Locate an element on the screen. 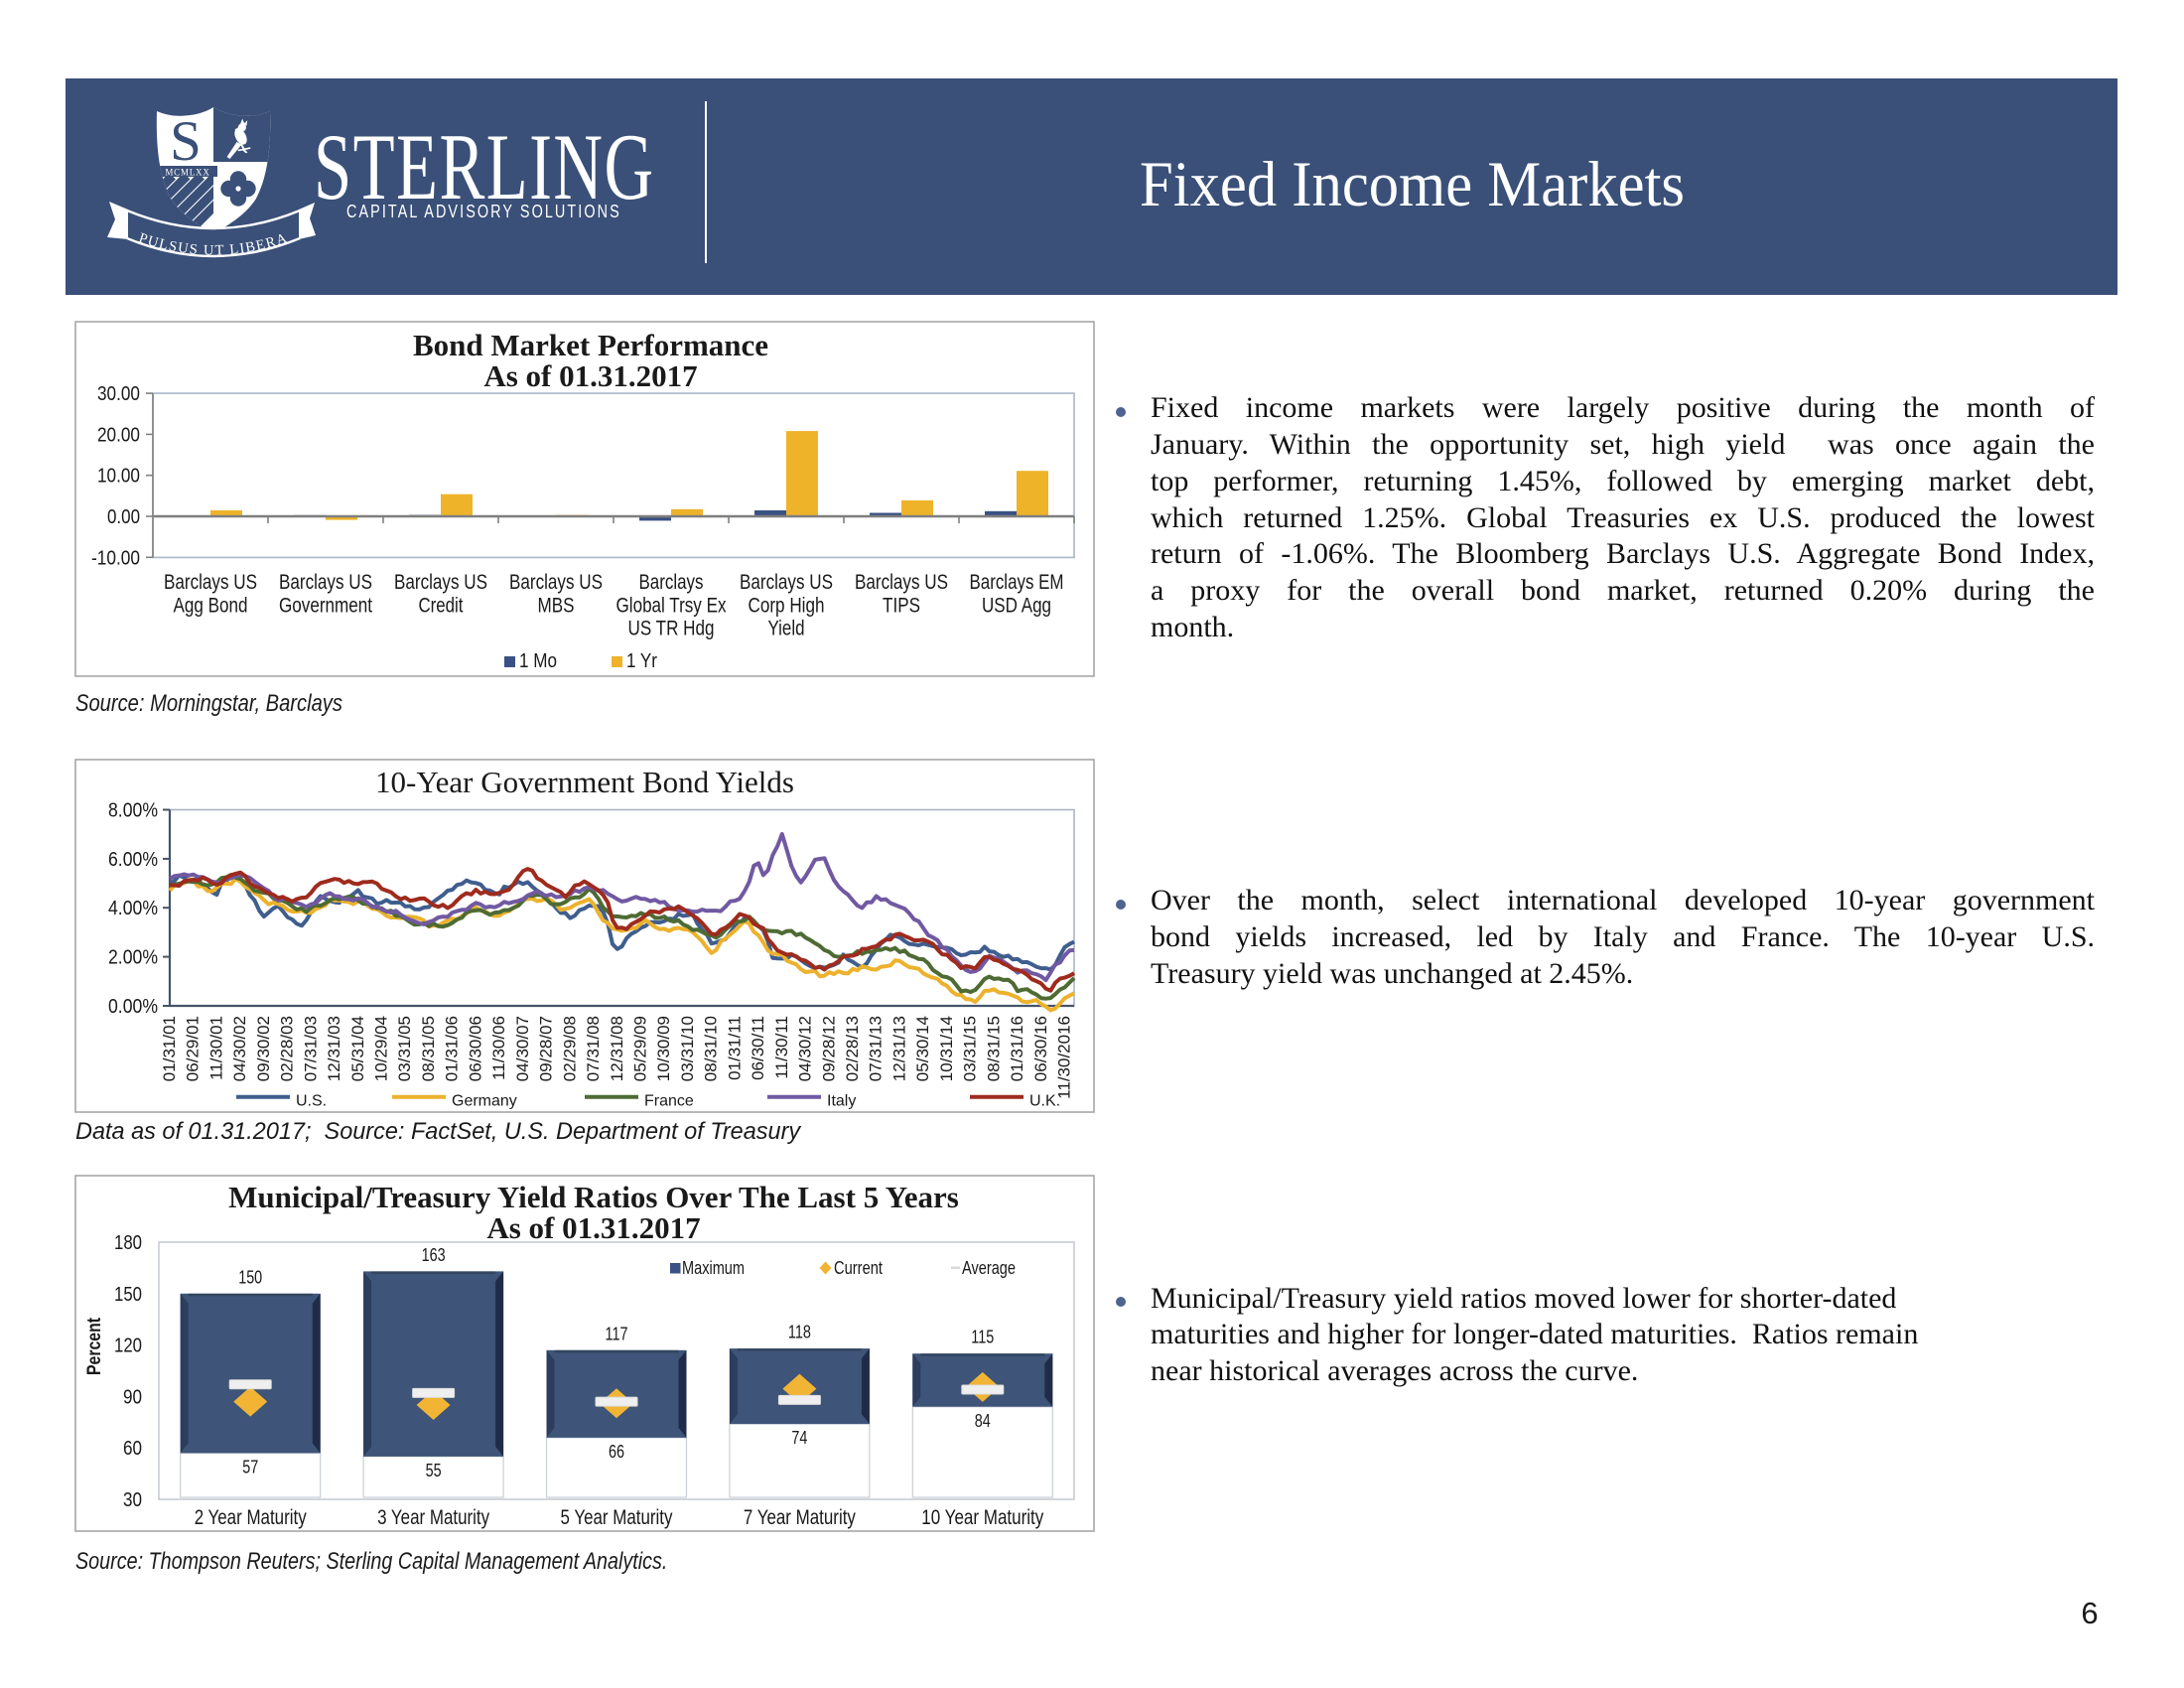  svg-text: Corp High is located at coordinates (787, 605).